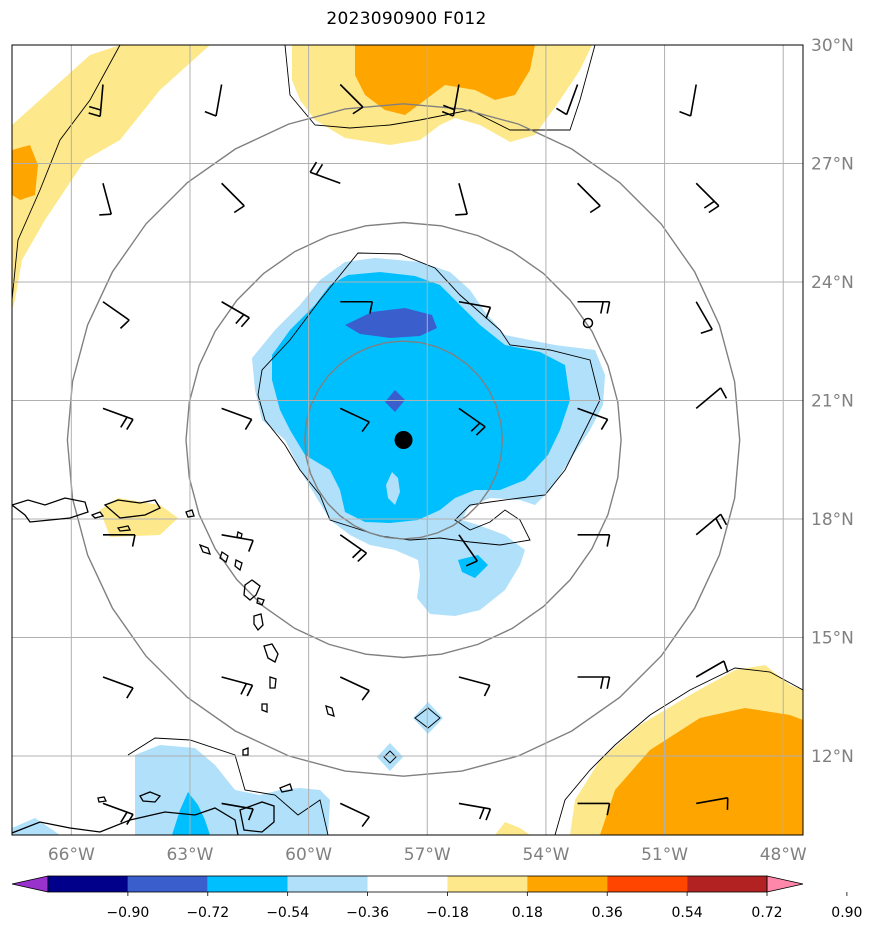 Image resolution: width=873 pixels, height=932 pixels. I want to click on negative-anomaly-mid, so click(421, 397).